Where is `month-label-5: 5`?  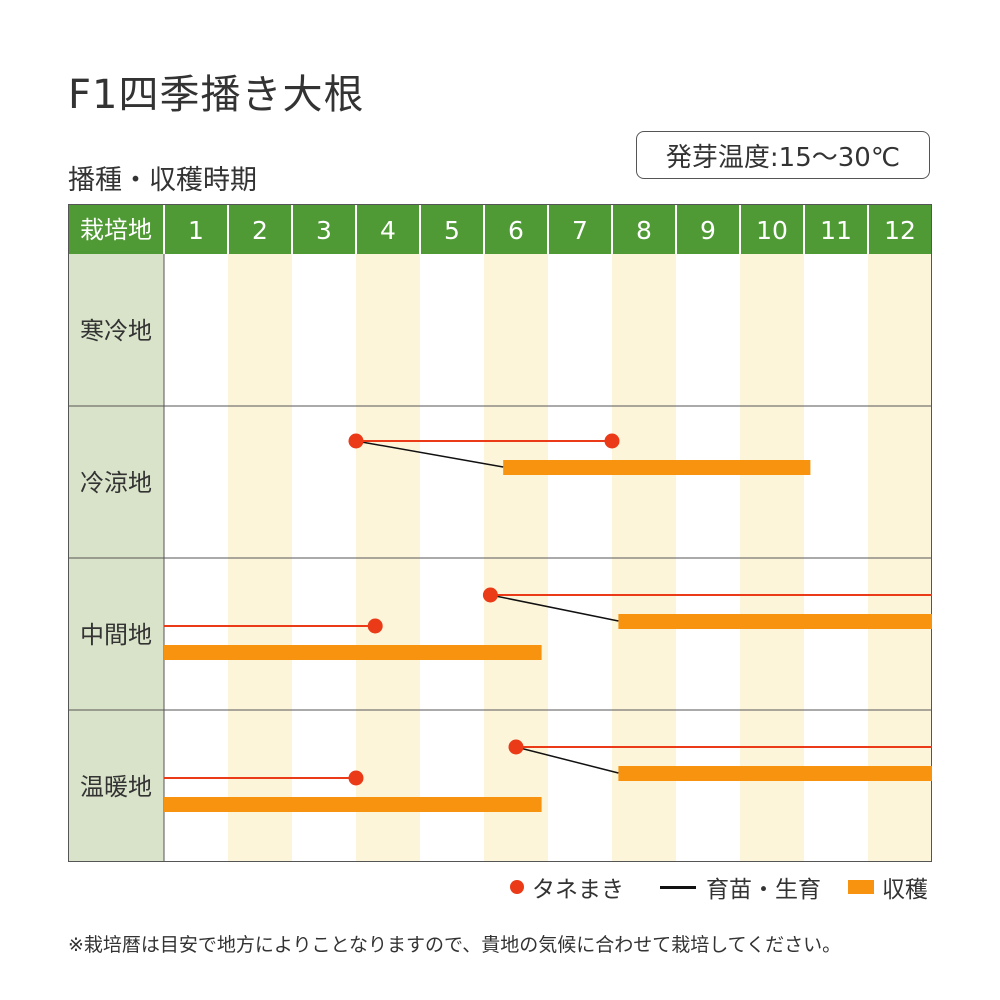
month-label-5: 5 is located at coordinates (452, 230).